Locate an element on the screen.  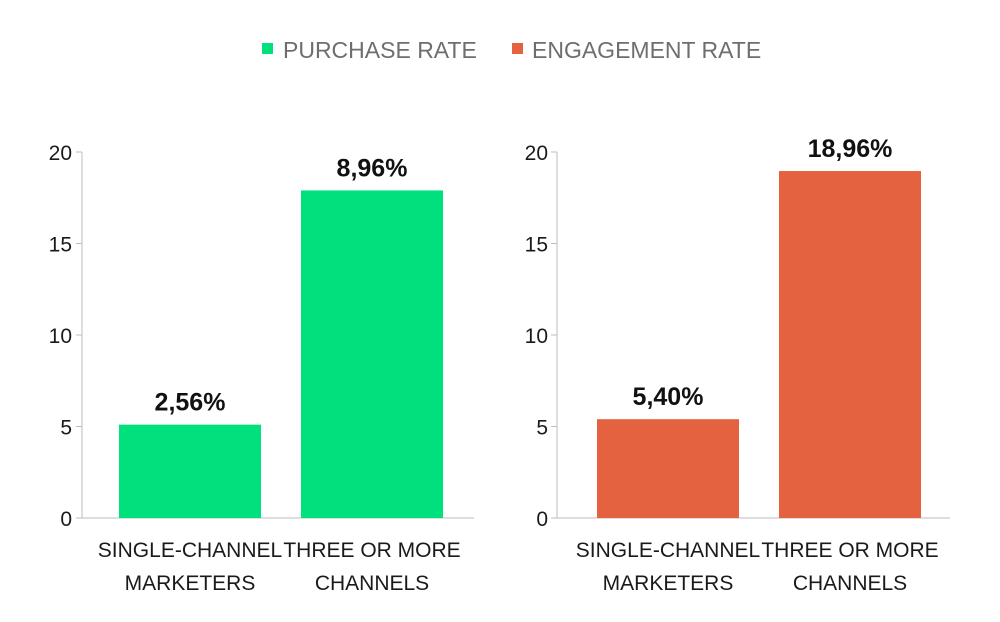
data-label: 18,96% is located at coordinates (850, 149).